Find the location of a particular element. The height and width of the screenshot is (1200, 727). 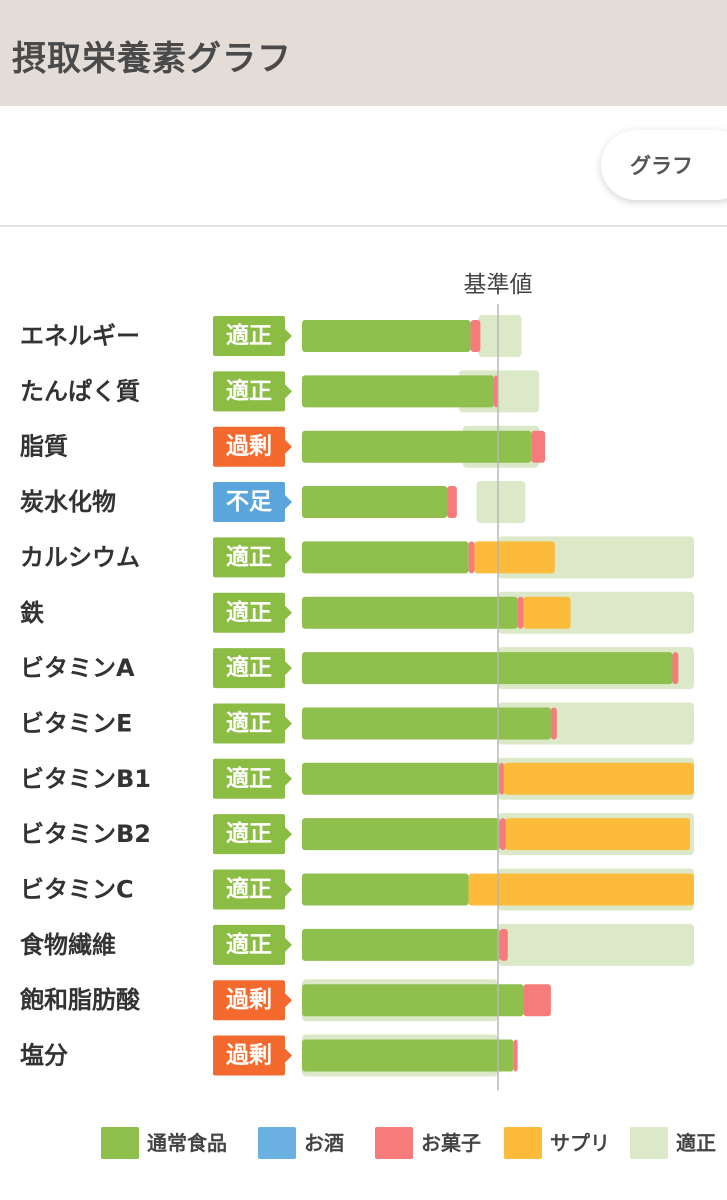

legend-label: お菓子 is located at coordinates (451, 1143).